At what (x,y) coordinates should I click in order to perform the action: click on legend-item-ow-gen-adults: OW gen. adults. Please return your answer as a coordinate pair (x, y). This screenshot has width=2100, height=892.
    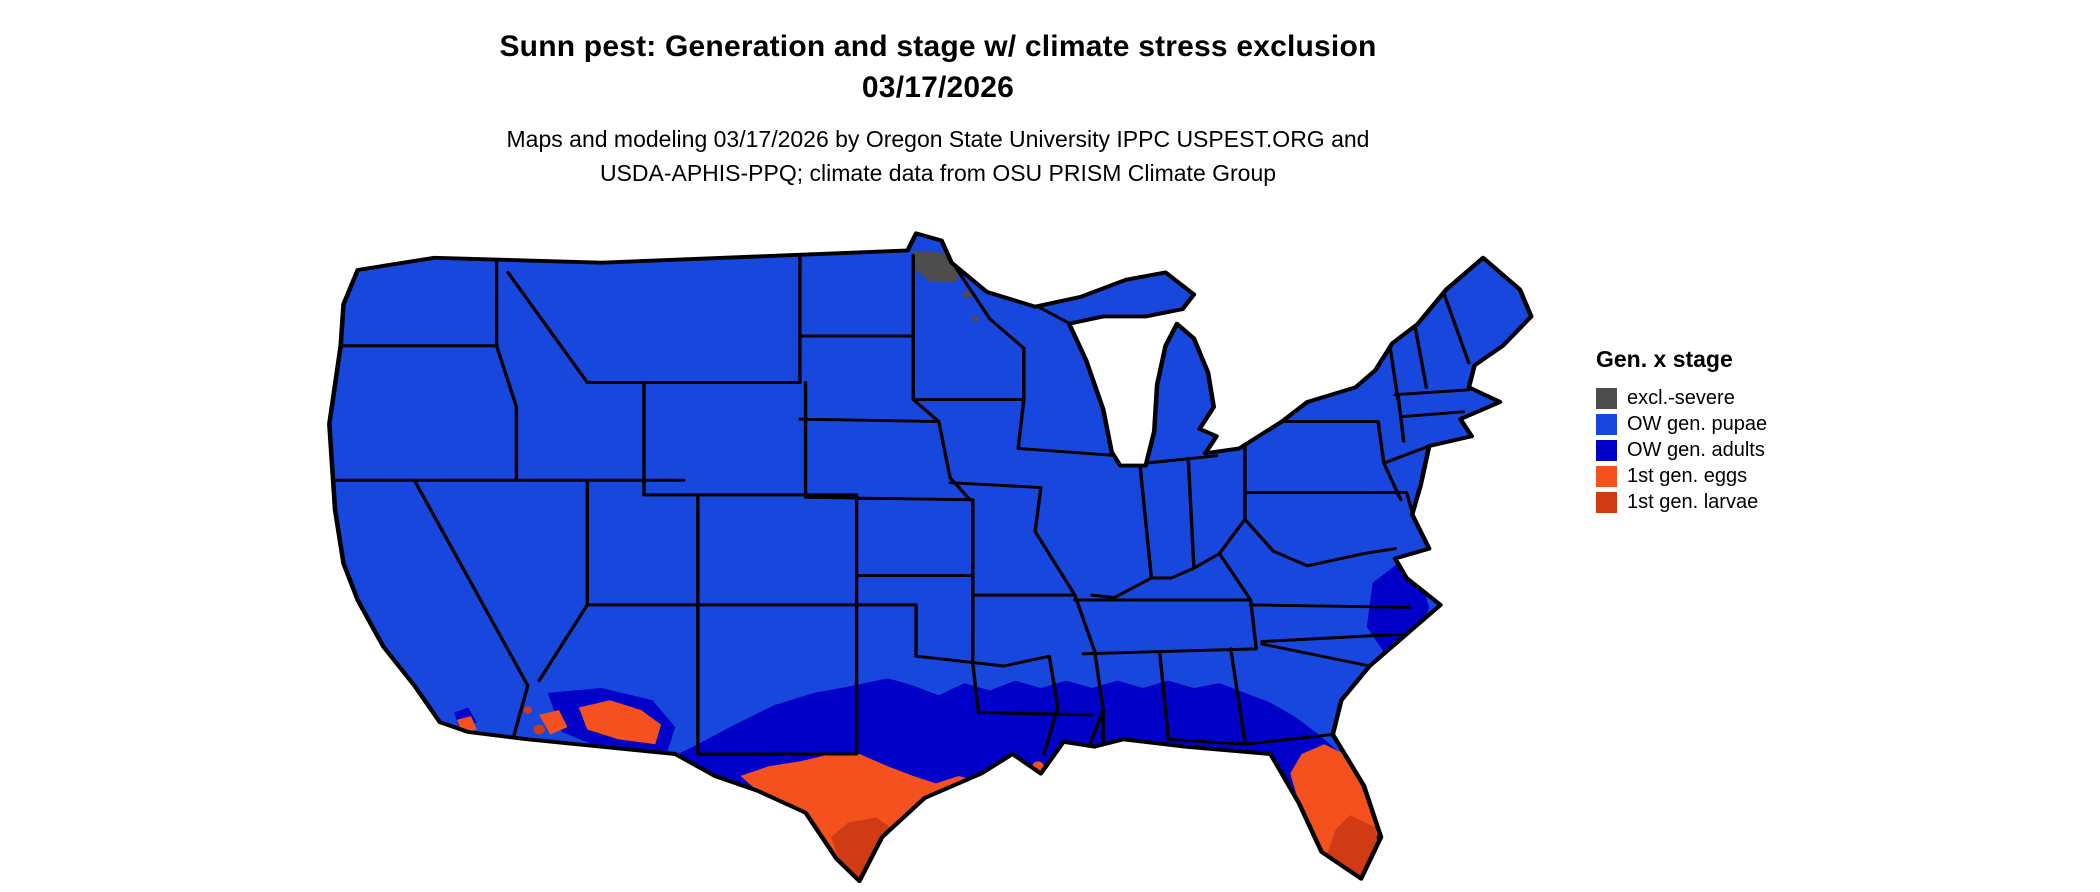
    Looking at the image, I should click on (1681, 450).